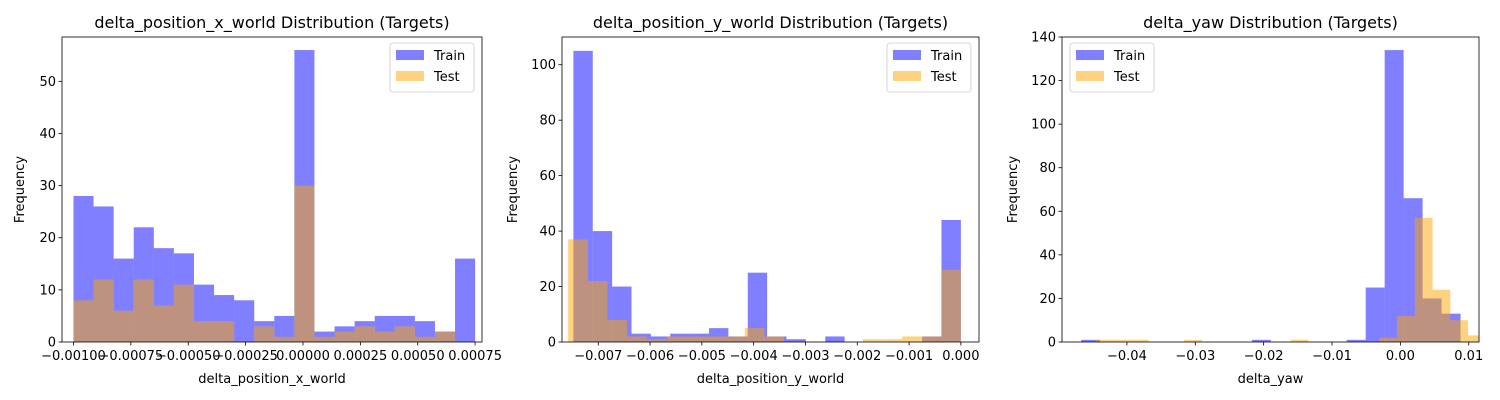 The image size is (1500, 400). I want to click on x-axis-label: delta_position_y_world, so click(770, 379).